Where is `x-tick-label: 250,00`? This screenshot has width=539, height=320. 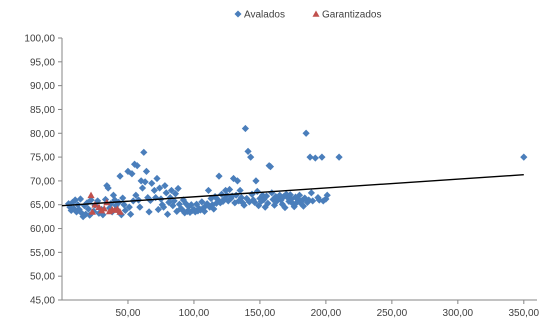 x-tick-label: 250,00 is located at coordinates (392, 313).